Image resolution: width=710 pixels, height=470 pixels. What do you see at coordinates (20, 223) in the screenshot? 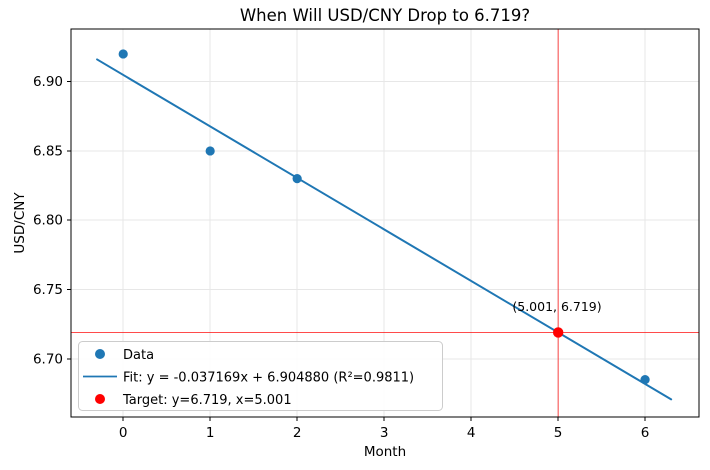
I see `y-axis-label: USD/CNY` at bounding box center [20, 223].